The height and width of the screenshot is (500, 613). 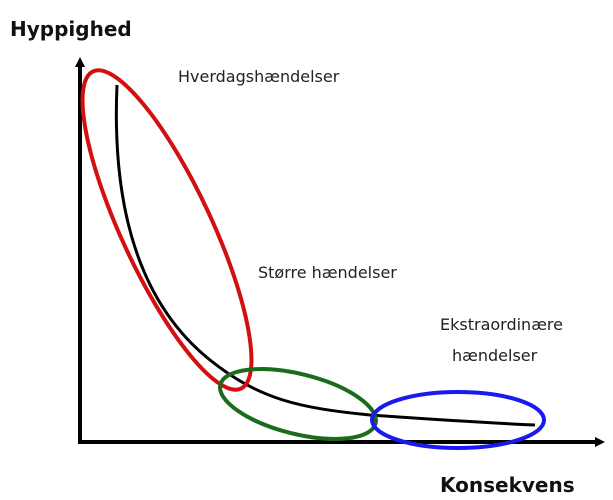 I want to click on region-label: Hverdagshændelser, so click(x=259, y=76).